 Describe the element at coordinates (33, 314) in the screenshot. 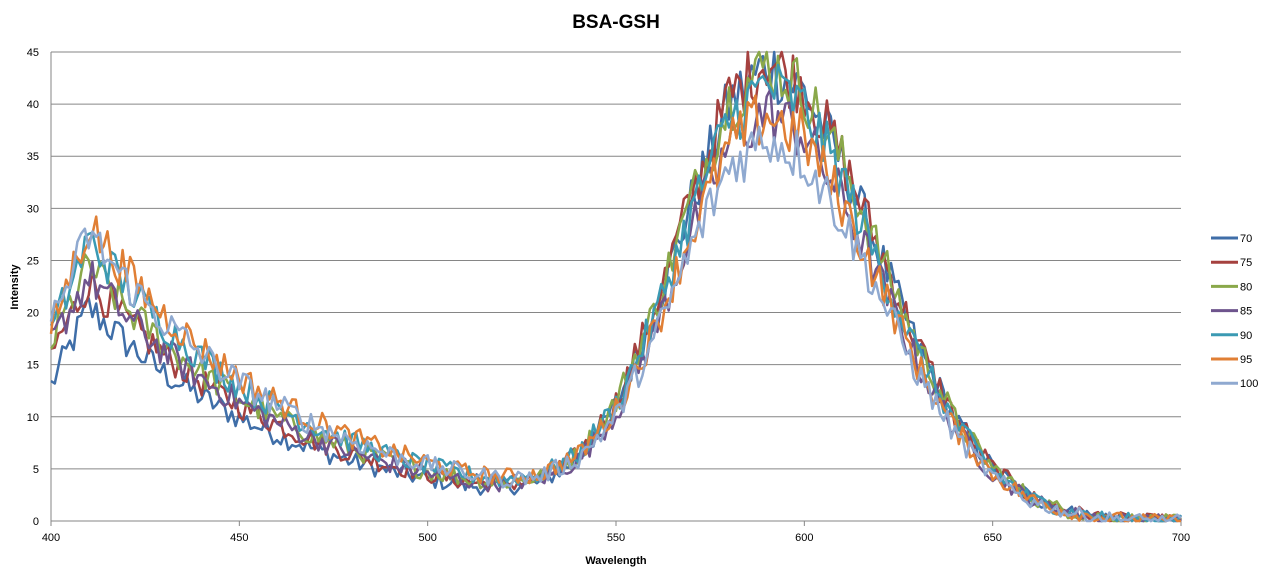

I see `y-tick-label: 20` at that location.